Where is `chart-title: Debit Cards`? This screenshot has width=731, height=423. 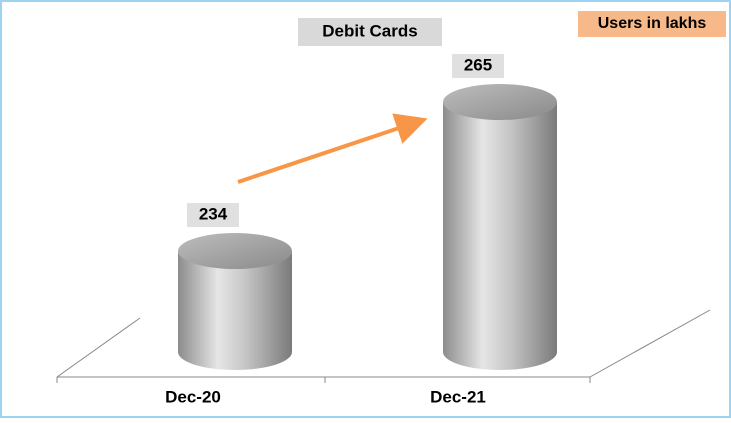 chart-title: Debit Cards is located at coordinates (369, 30).